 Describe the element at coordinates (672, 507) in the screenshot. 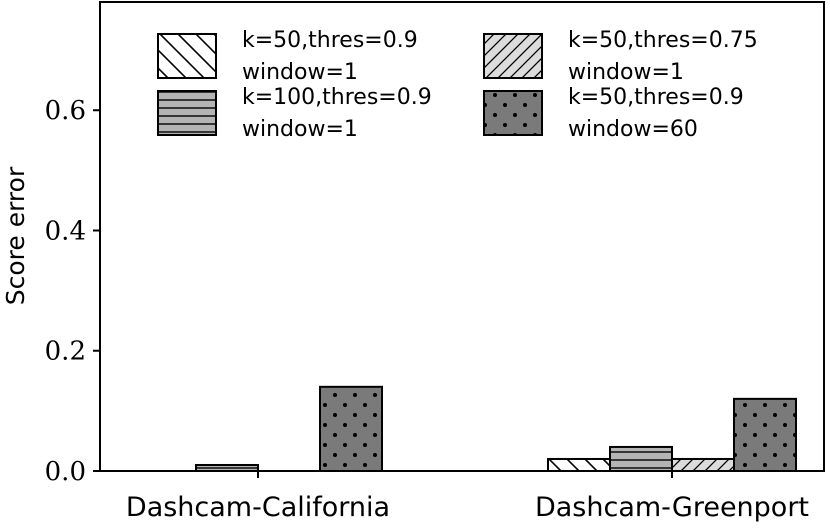

I see `x-tick-label: Dashcam-Greenport` at that location.